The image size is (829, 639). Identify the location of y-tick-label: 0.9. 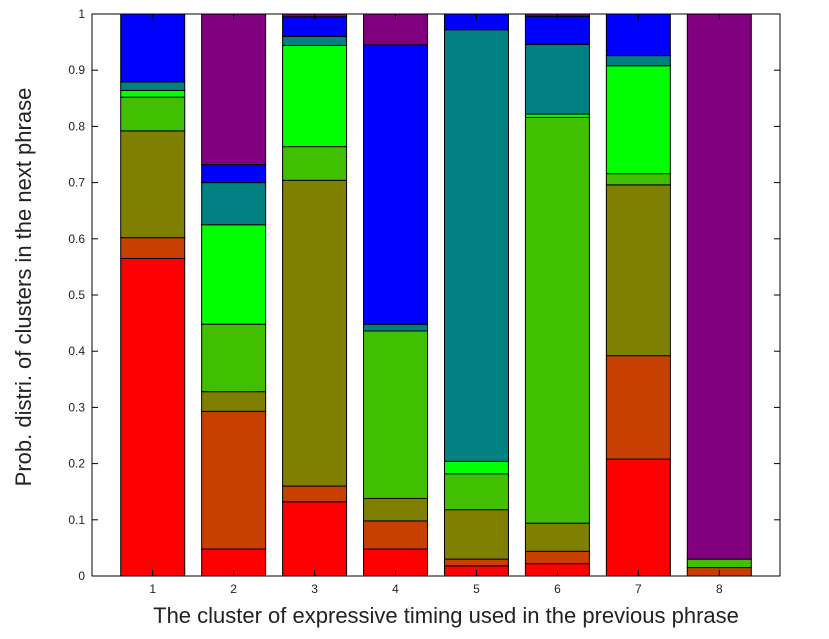
(76, 70).